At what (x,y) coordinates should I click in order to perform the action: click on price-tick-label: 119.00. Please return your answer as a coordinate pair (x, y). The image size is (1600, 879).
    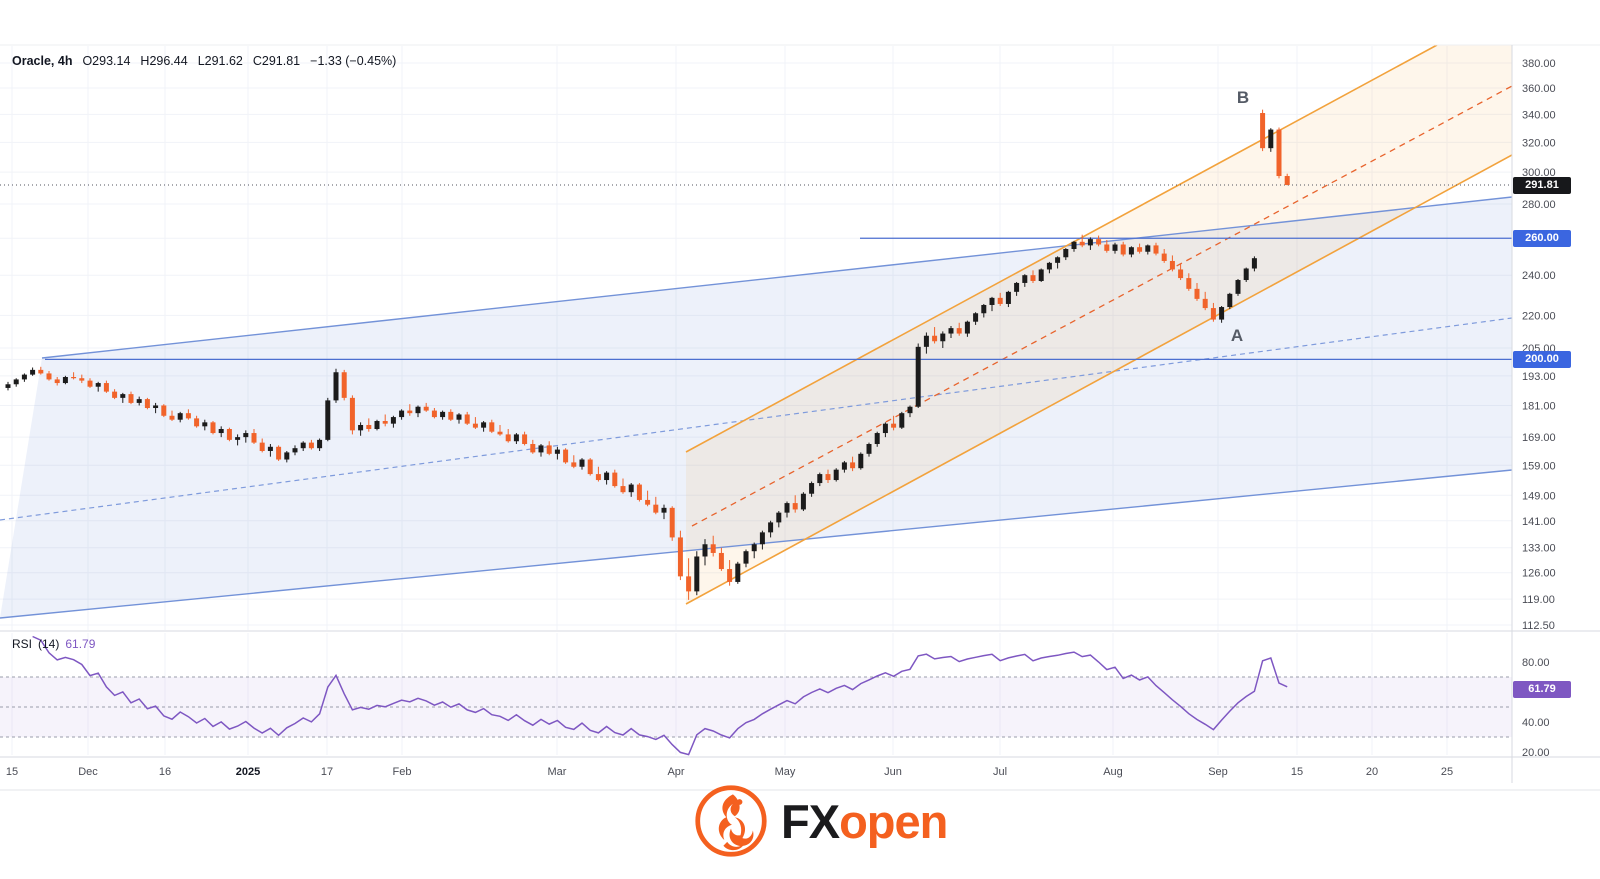
    Looking at the image, I should click on (1538, 600).